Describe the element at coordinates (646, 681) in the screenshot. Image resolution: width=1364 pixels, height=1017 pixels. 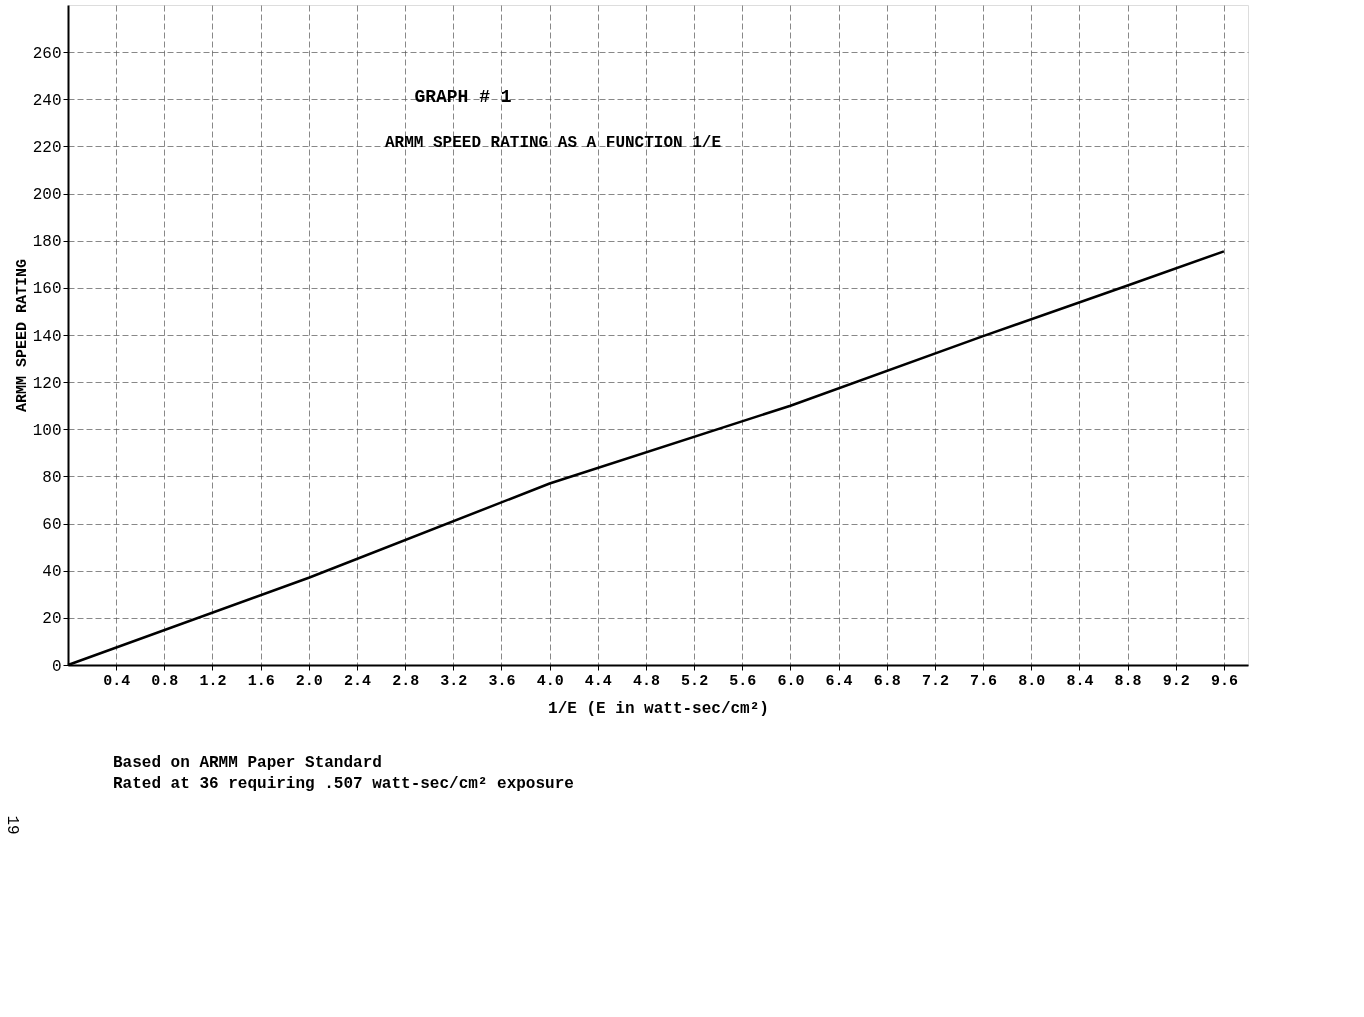
I see `x-tick-label: 4.8` at that location.